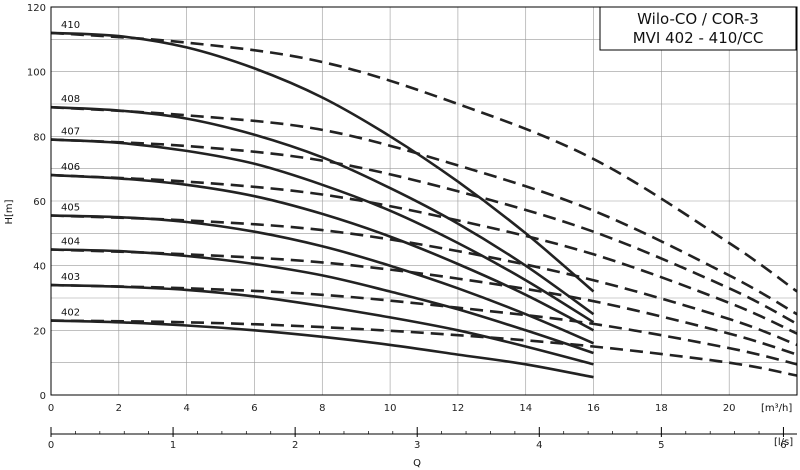 This screenshot has height=470, width=800. What do you see at coordinates (70, 313) in the screenshot?
I see `curve-label-402: 402` at bounding box center [70, 313].